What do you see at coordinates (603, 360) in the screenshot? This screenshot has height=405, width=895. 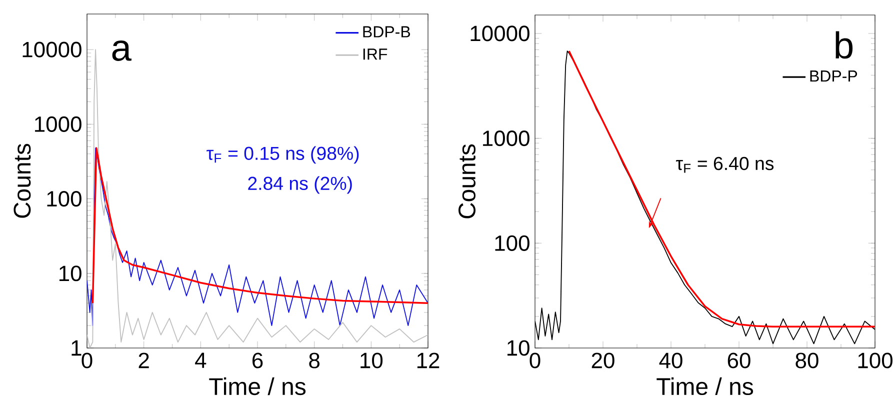 I see `x-tick-label: 20` at bounding box center [603, 360].